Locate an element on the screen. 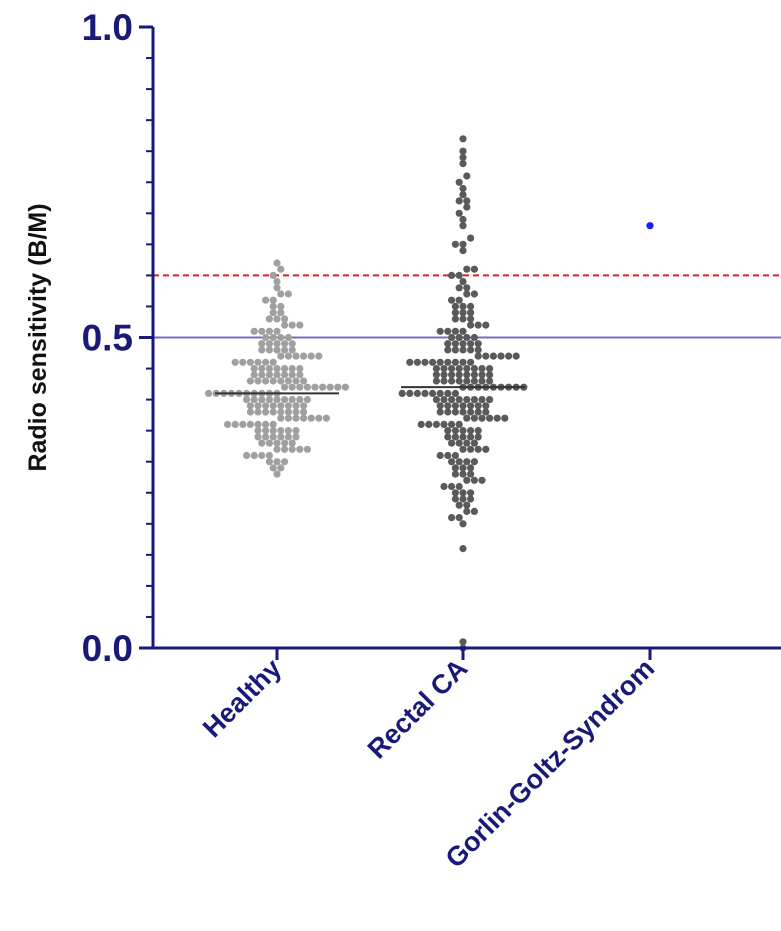 This screenshot has width=781, height=931. x-category-label: Rectal CA is located at coordinates (417, 708).